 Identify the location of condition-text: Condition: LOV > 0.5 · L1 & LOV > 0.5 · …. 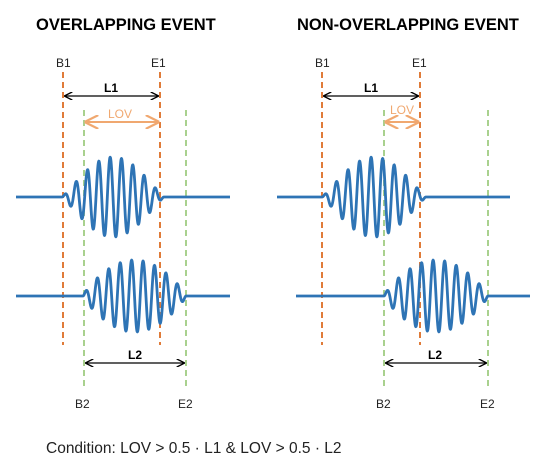
(194, 448).